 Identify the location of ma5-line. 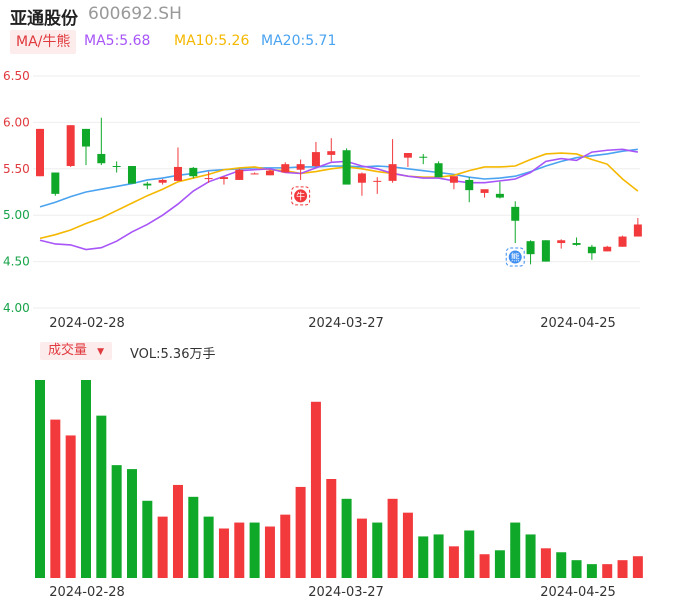
(339, 199).